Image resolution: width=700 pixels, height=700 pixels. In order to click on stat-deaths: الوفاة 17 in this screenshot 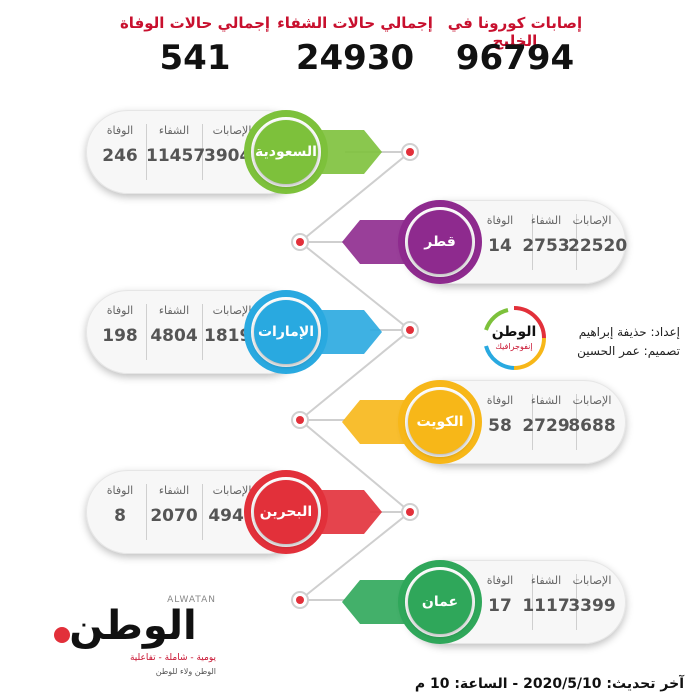, I will do `click(500, 595)`.